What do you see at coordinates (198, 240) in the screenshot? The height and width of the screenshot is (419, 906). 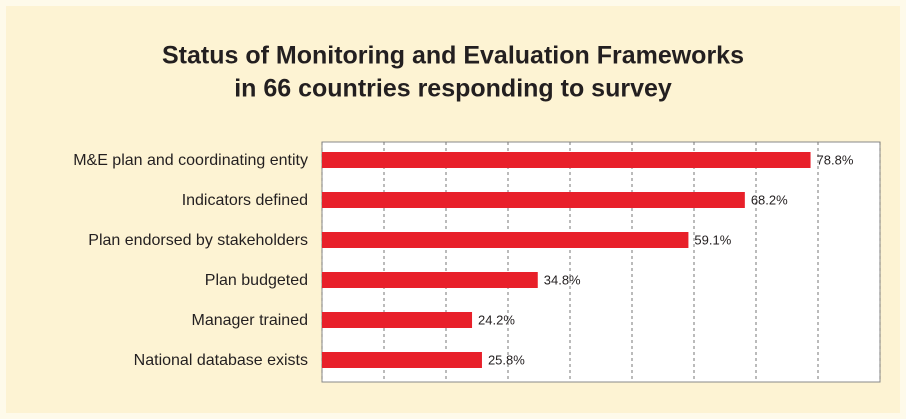 I see `y-tick-label: Plan endorsed by stakeholders` at bounding box center [198, 240].